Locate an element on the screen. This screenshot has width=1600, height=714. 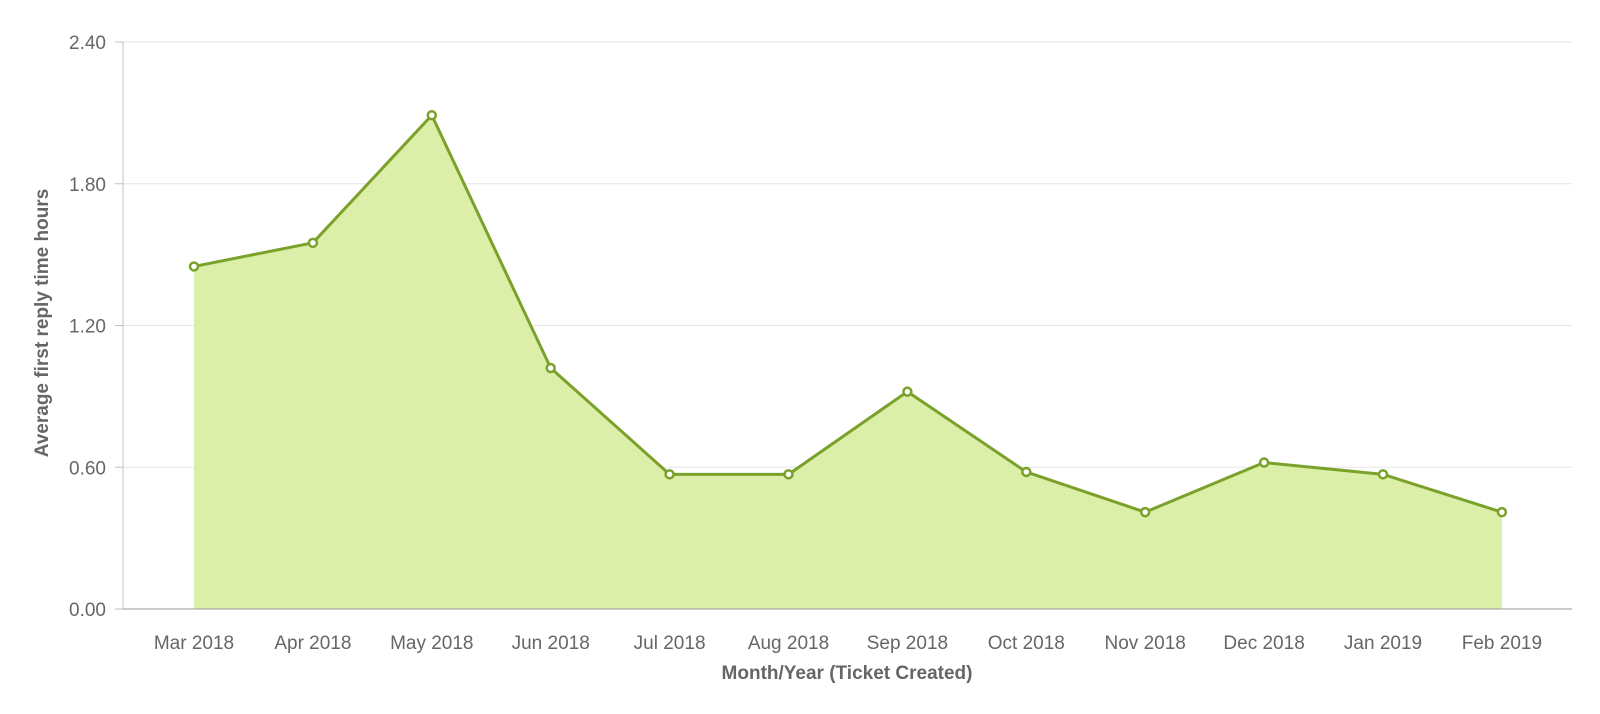
y-axis-title: Average first reply time hours is located at coordinates (42, 323).